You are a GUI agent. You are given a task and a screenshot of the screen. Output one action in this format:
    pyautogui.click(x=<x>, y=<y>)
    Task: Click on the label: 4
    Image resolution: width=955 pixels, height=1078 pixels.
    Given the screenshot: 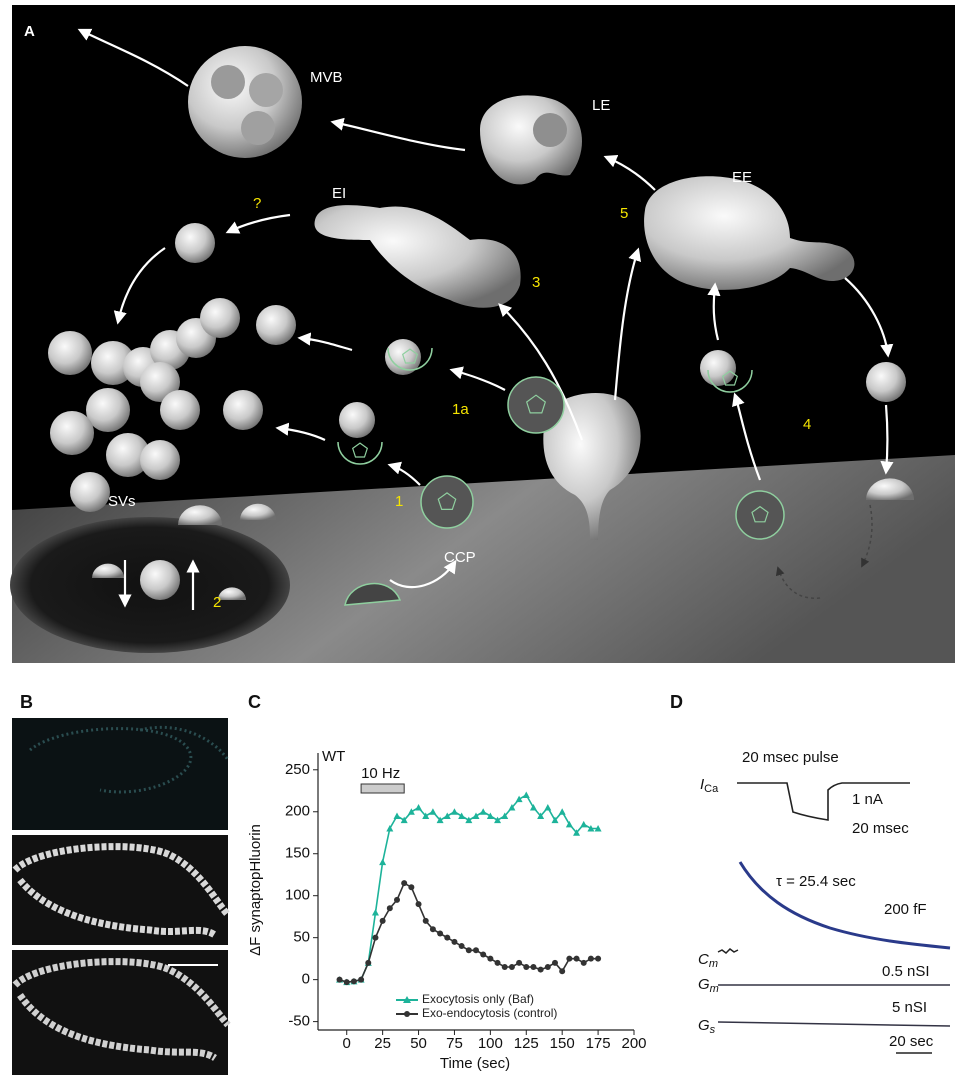 What is the action you would take?
    pyautogui.click(x=807, y=424)
    